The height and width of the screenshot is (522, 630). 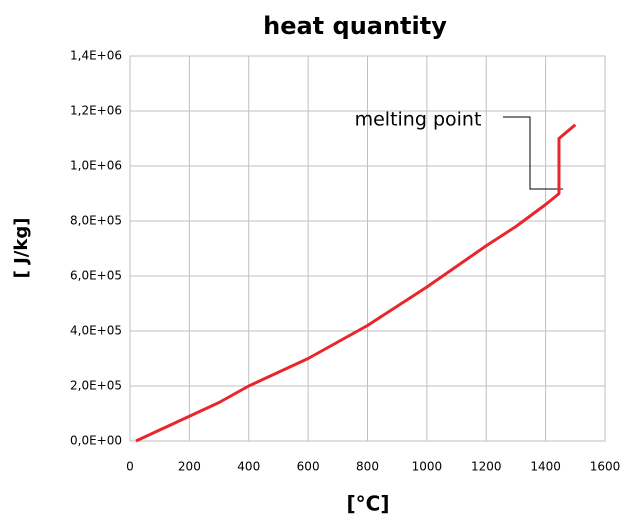 What do you see at coordinates (367, 467) in the screenshot?
I see `x-tick-label: 800` at bounding box center [367, 467].